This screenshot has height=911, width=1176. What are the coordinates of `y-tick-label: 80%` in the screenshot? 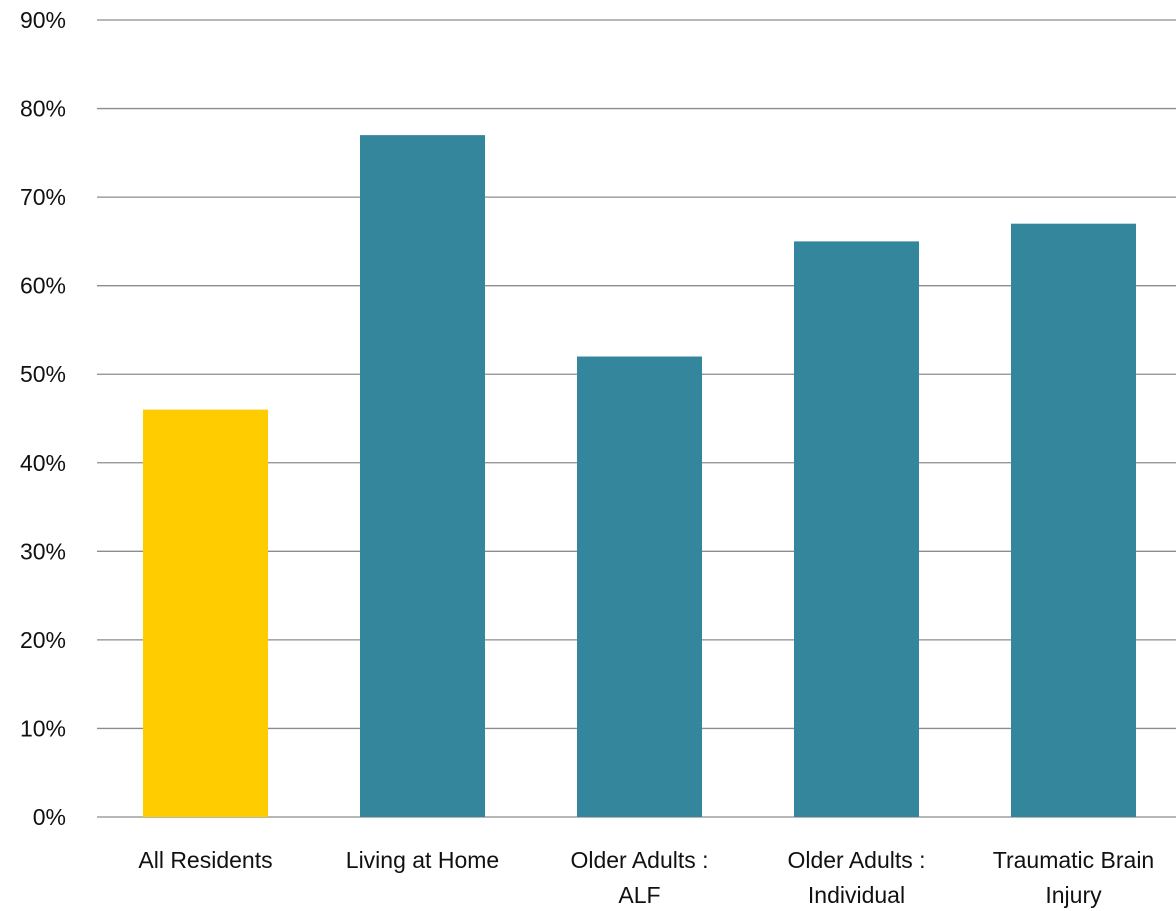 It's located at (43, 109).